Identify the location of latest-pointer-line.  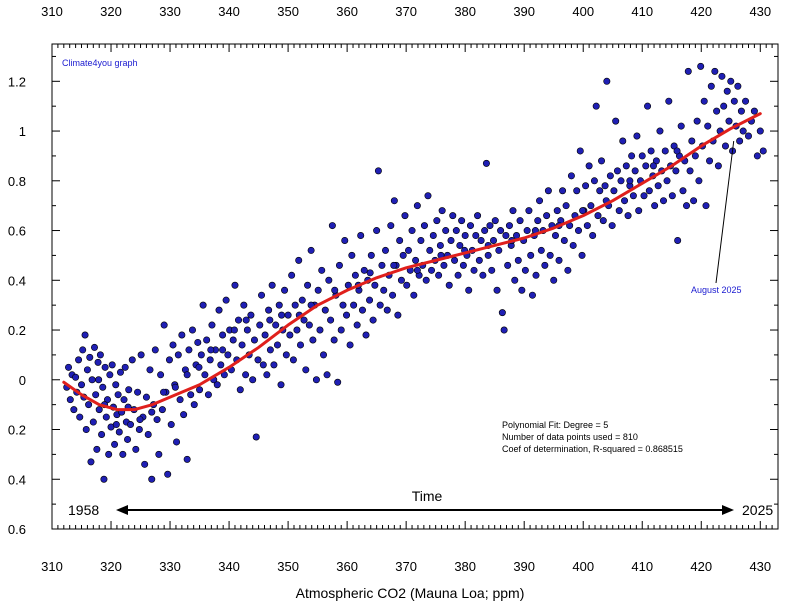
(725, 212).